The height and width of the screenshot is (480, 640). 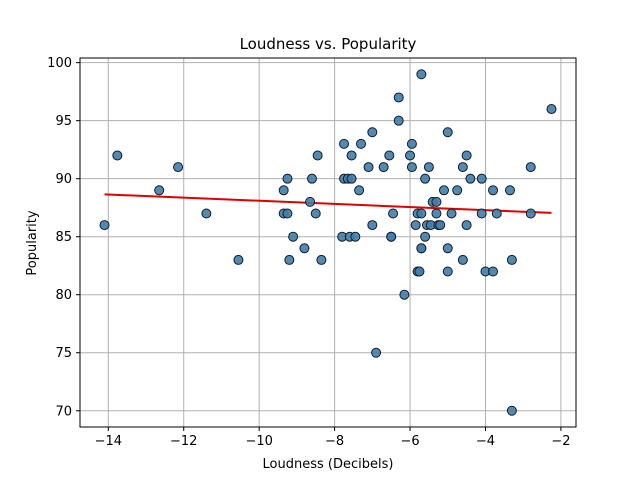 I want to click on chart-title: Loudness vs. Popularity, so click(x=328, y=44).